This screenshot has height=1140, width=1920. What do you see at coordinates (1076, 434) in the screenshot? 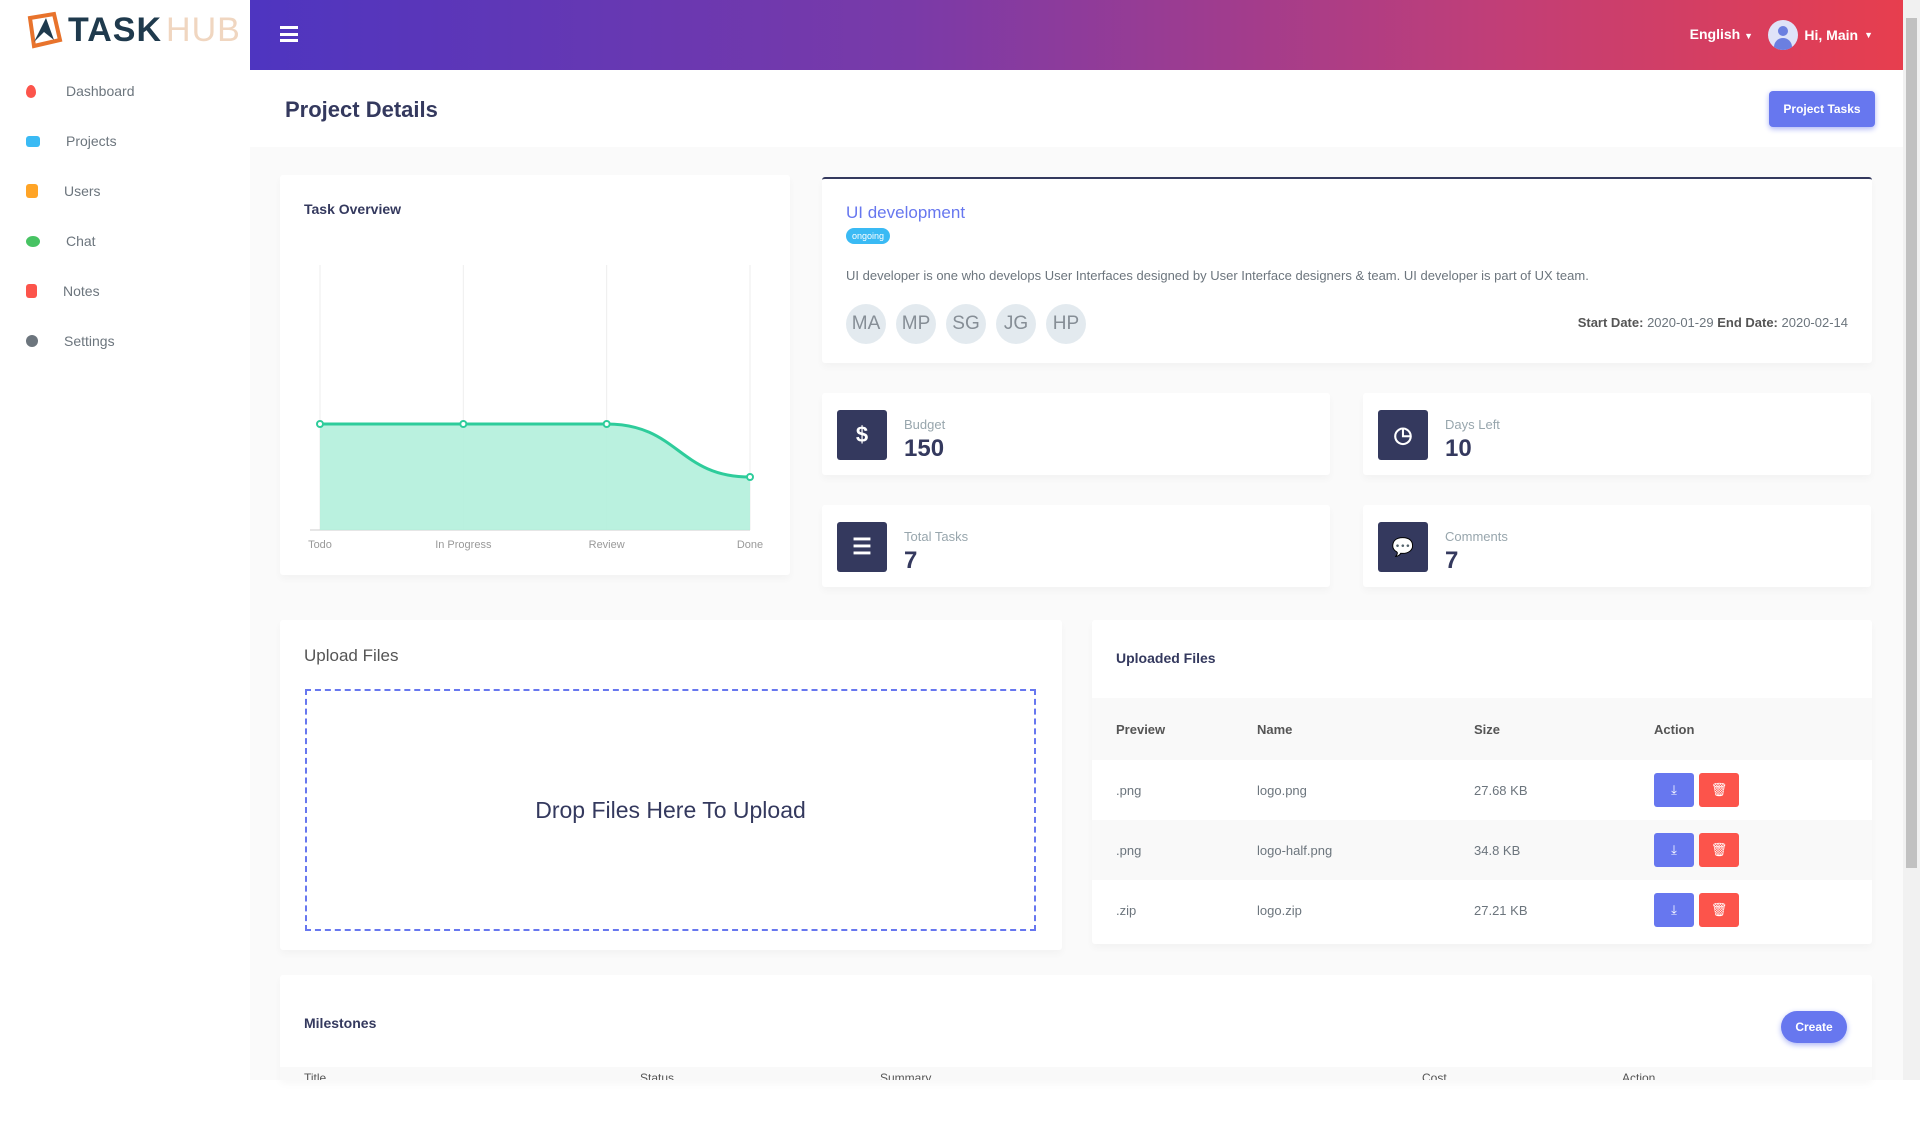
I see `budget-stat: $ Budget 150` at bounding box center [1076, 434].